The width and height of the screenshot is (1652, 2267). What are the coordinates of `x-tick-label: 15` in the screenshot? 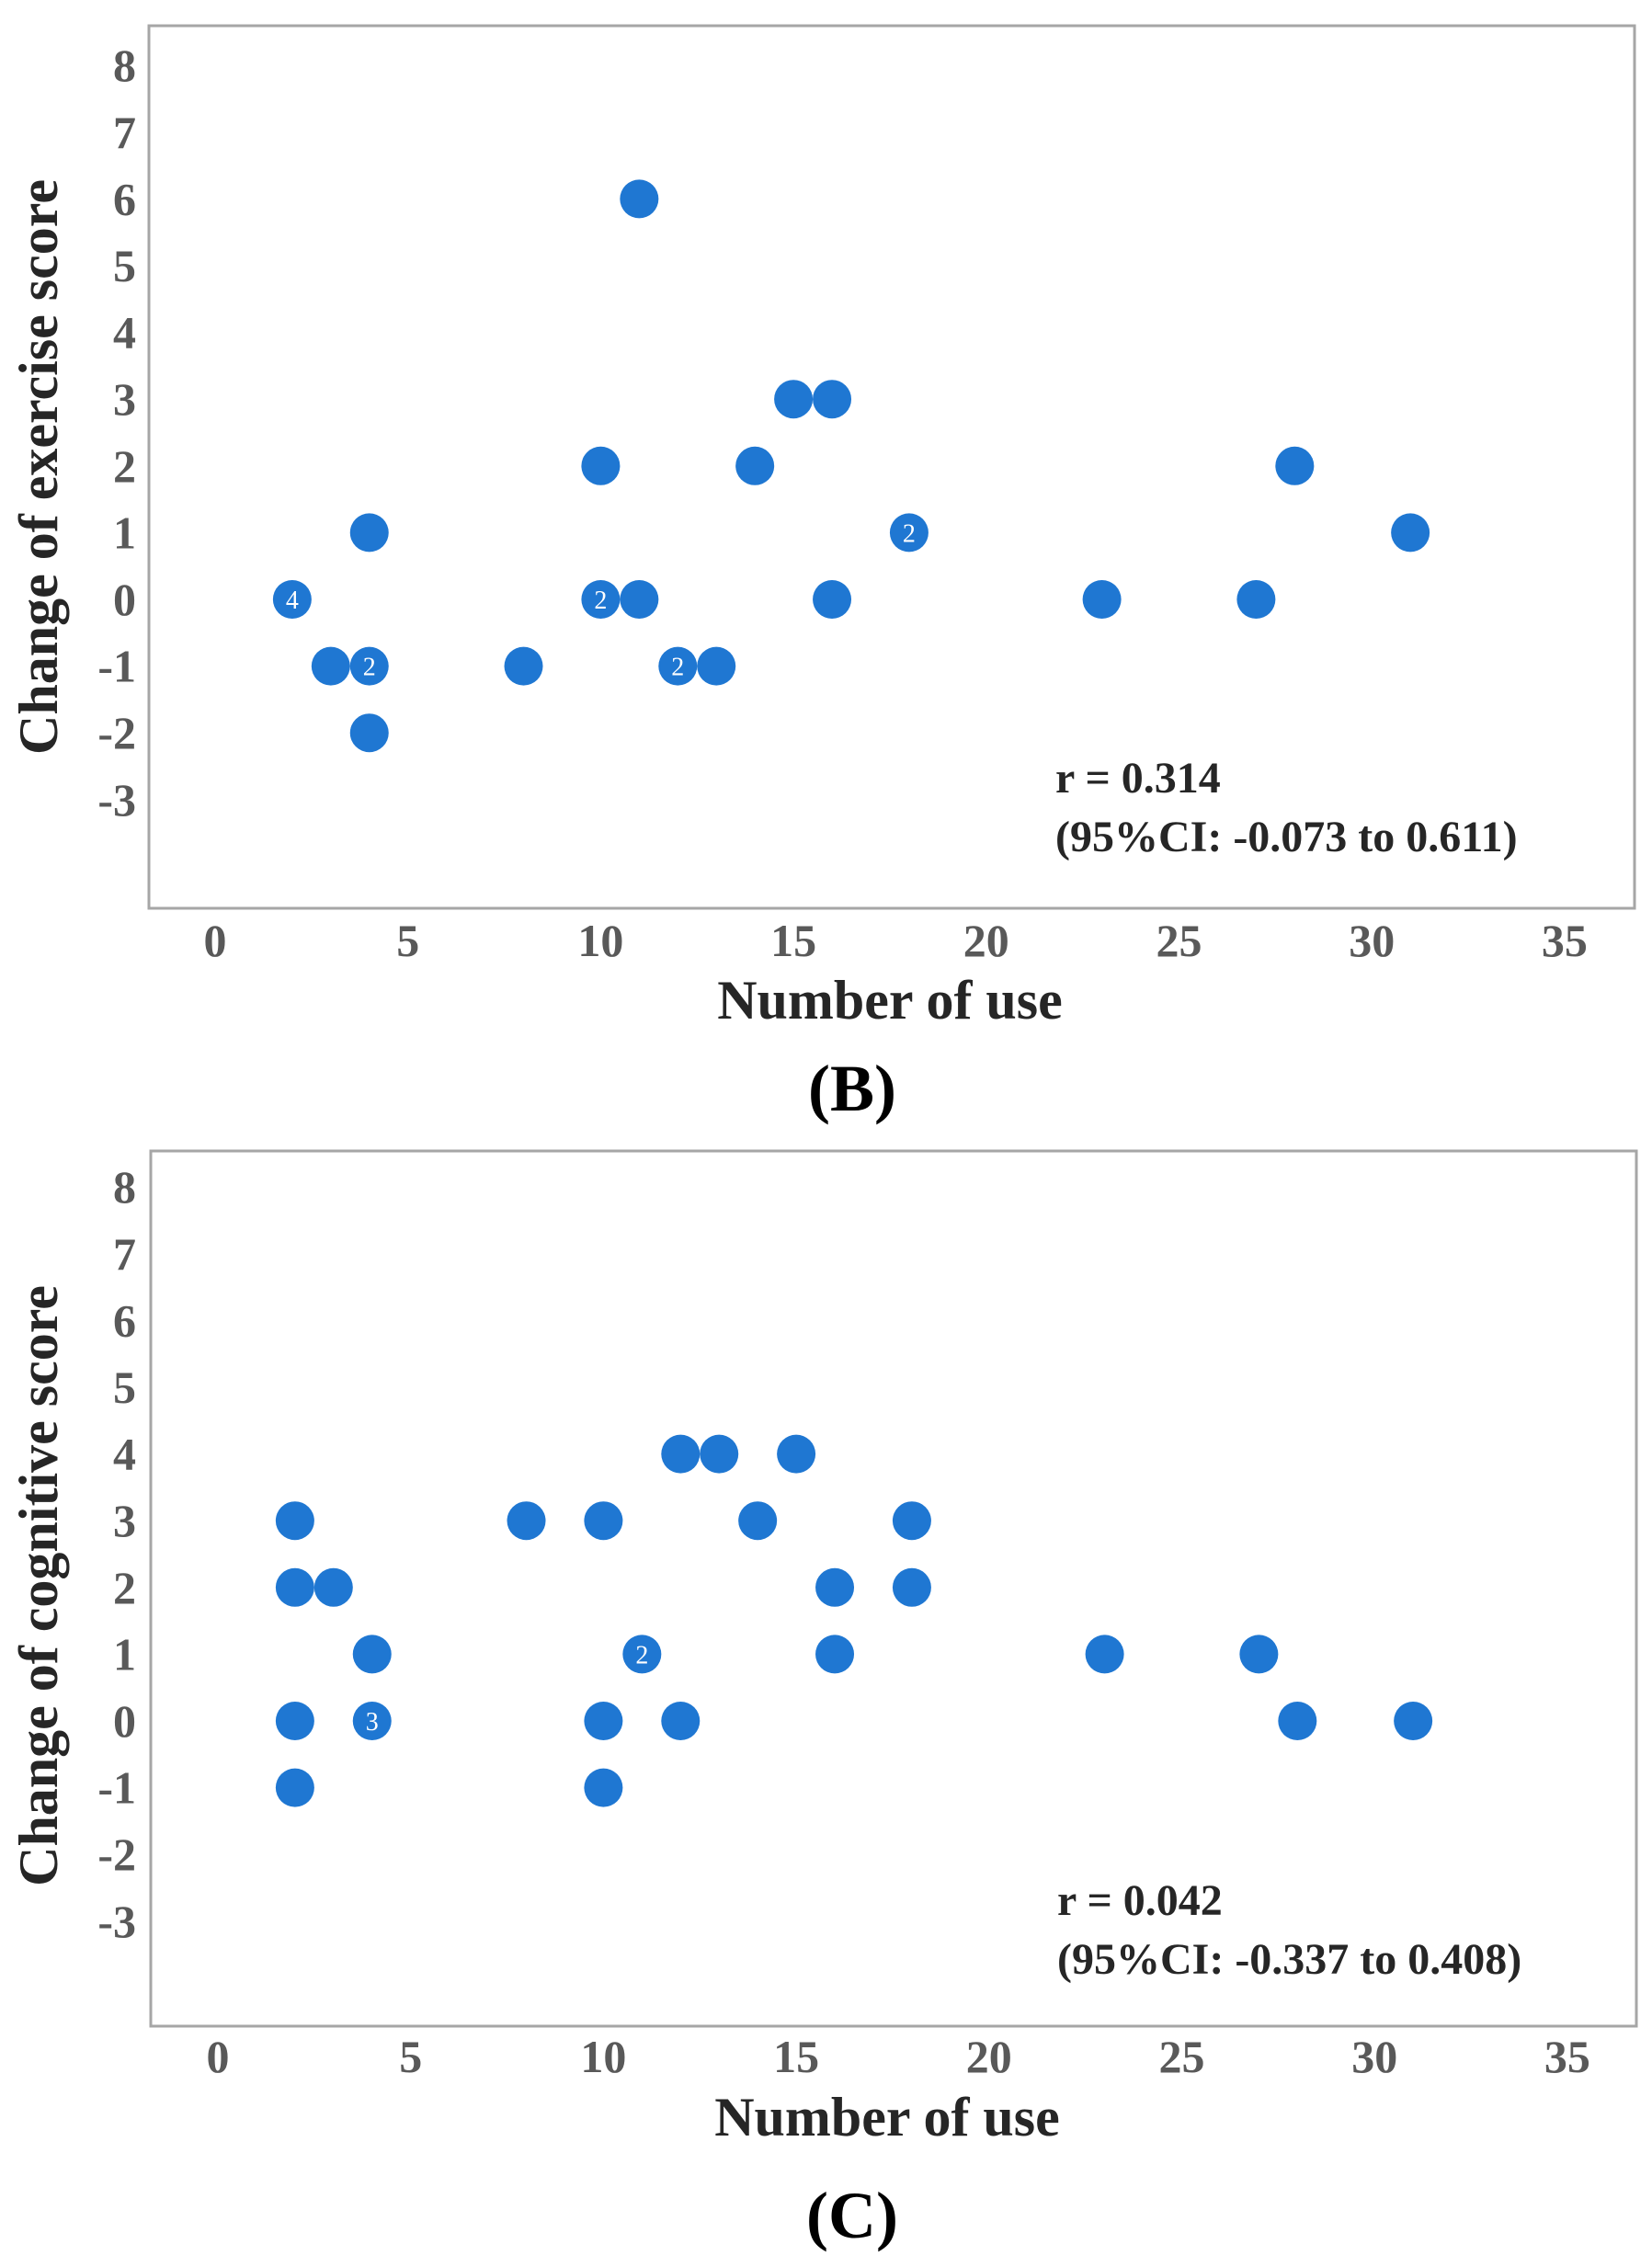 It's located at (793, 940).